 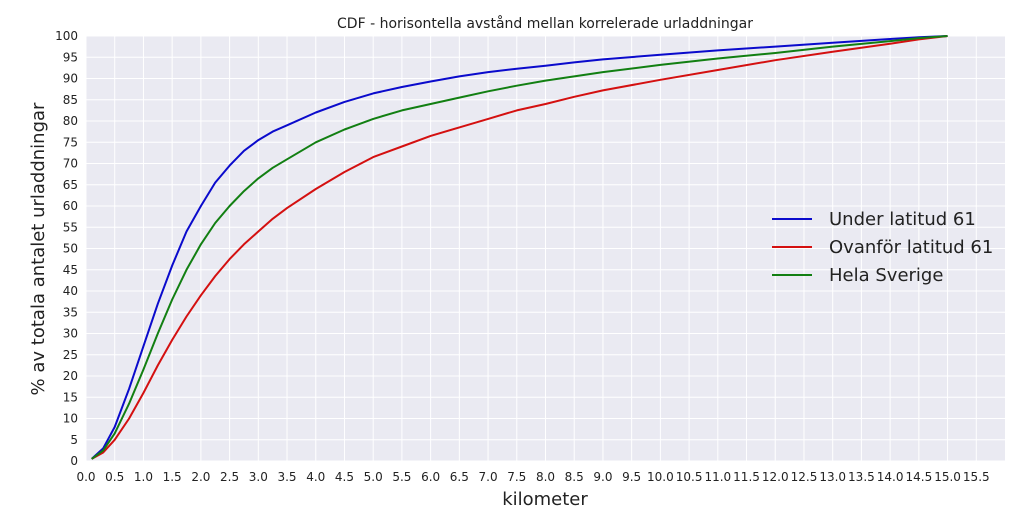 What do you see at coordinates (660, 477) in the screenshot?
I see `x-tick-label: 10.0` at bounding box center [660, 477].